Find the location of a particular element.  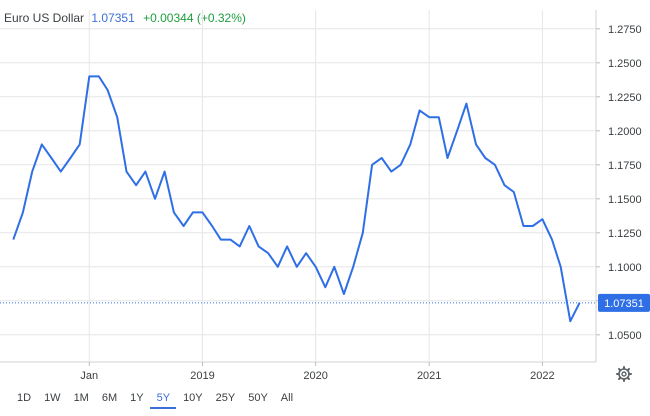

y-tick-label: 1.2250 is located at coordinates (625, 98).